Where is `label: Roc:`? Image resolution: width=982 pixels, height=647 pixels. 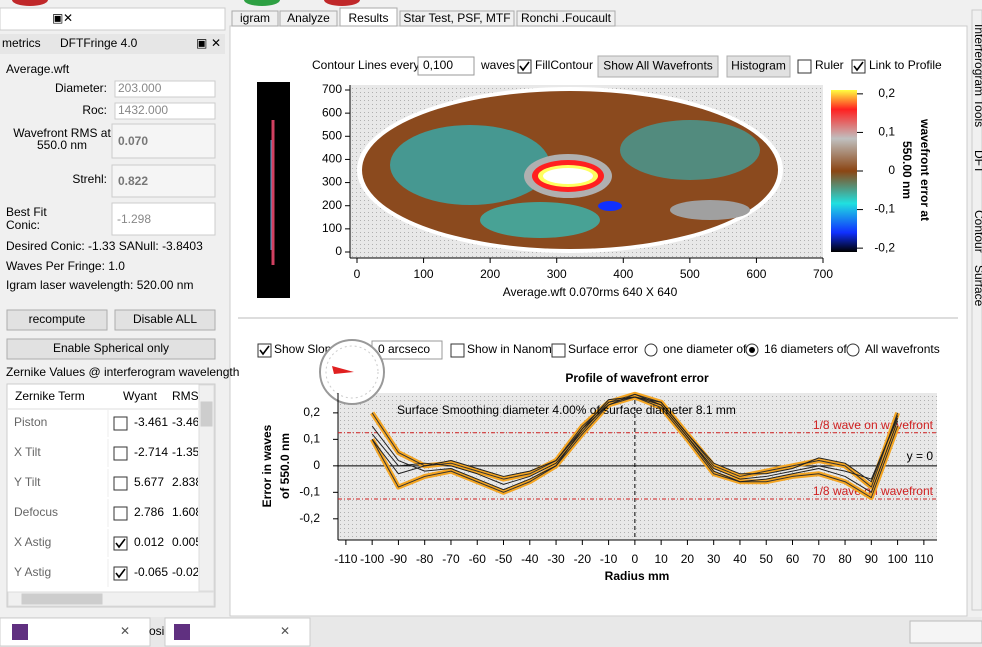 label: Roc: is located at coordinates (94, 110).